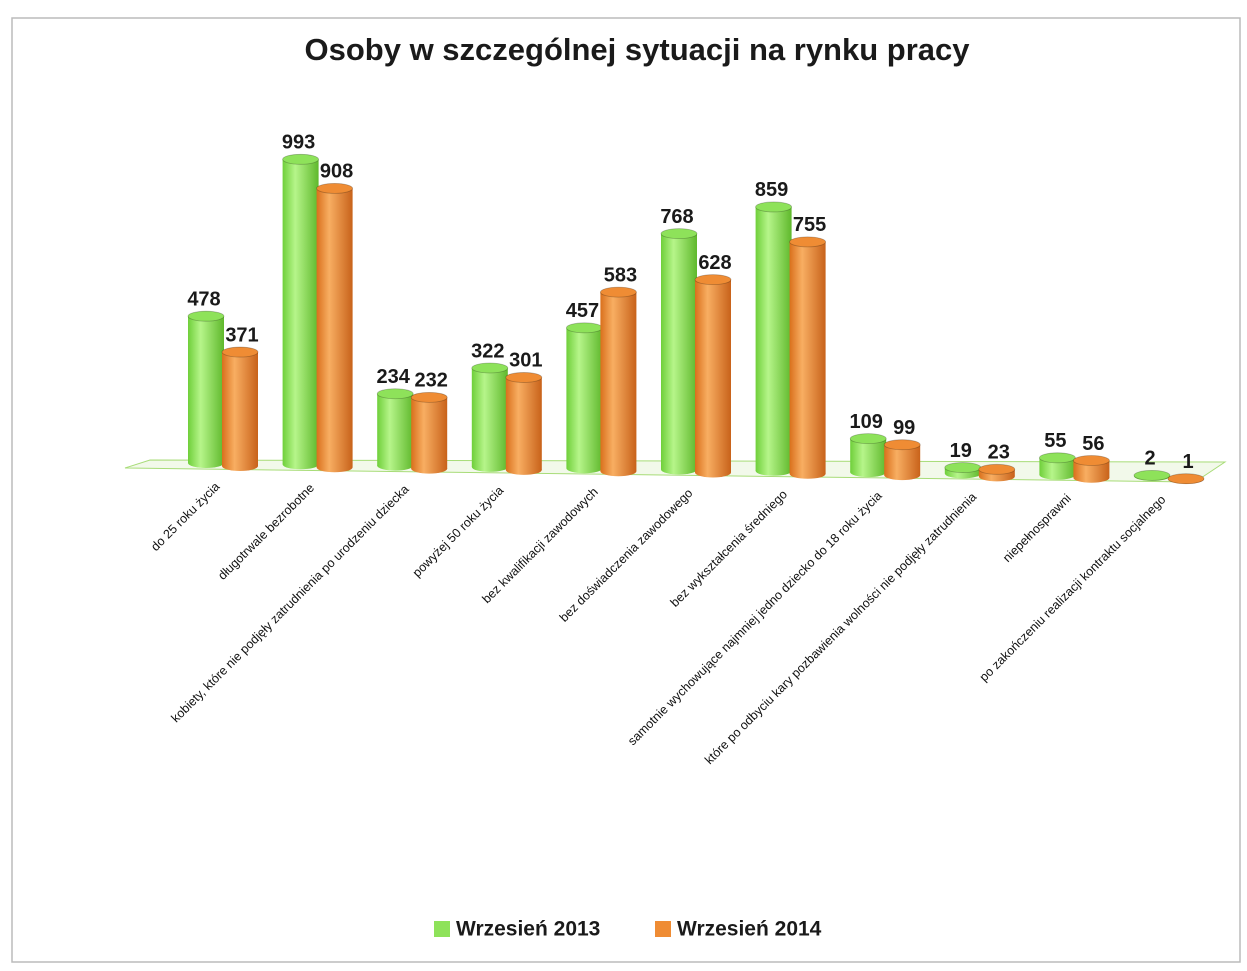  What do you see at coordinates (771, 190) in the screenshot?
I see `data-label: 859` at bounding box center [771, 190].